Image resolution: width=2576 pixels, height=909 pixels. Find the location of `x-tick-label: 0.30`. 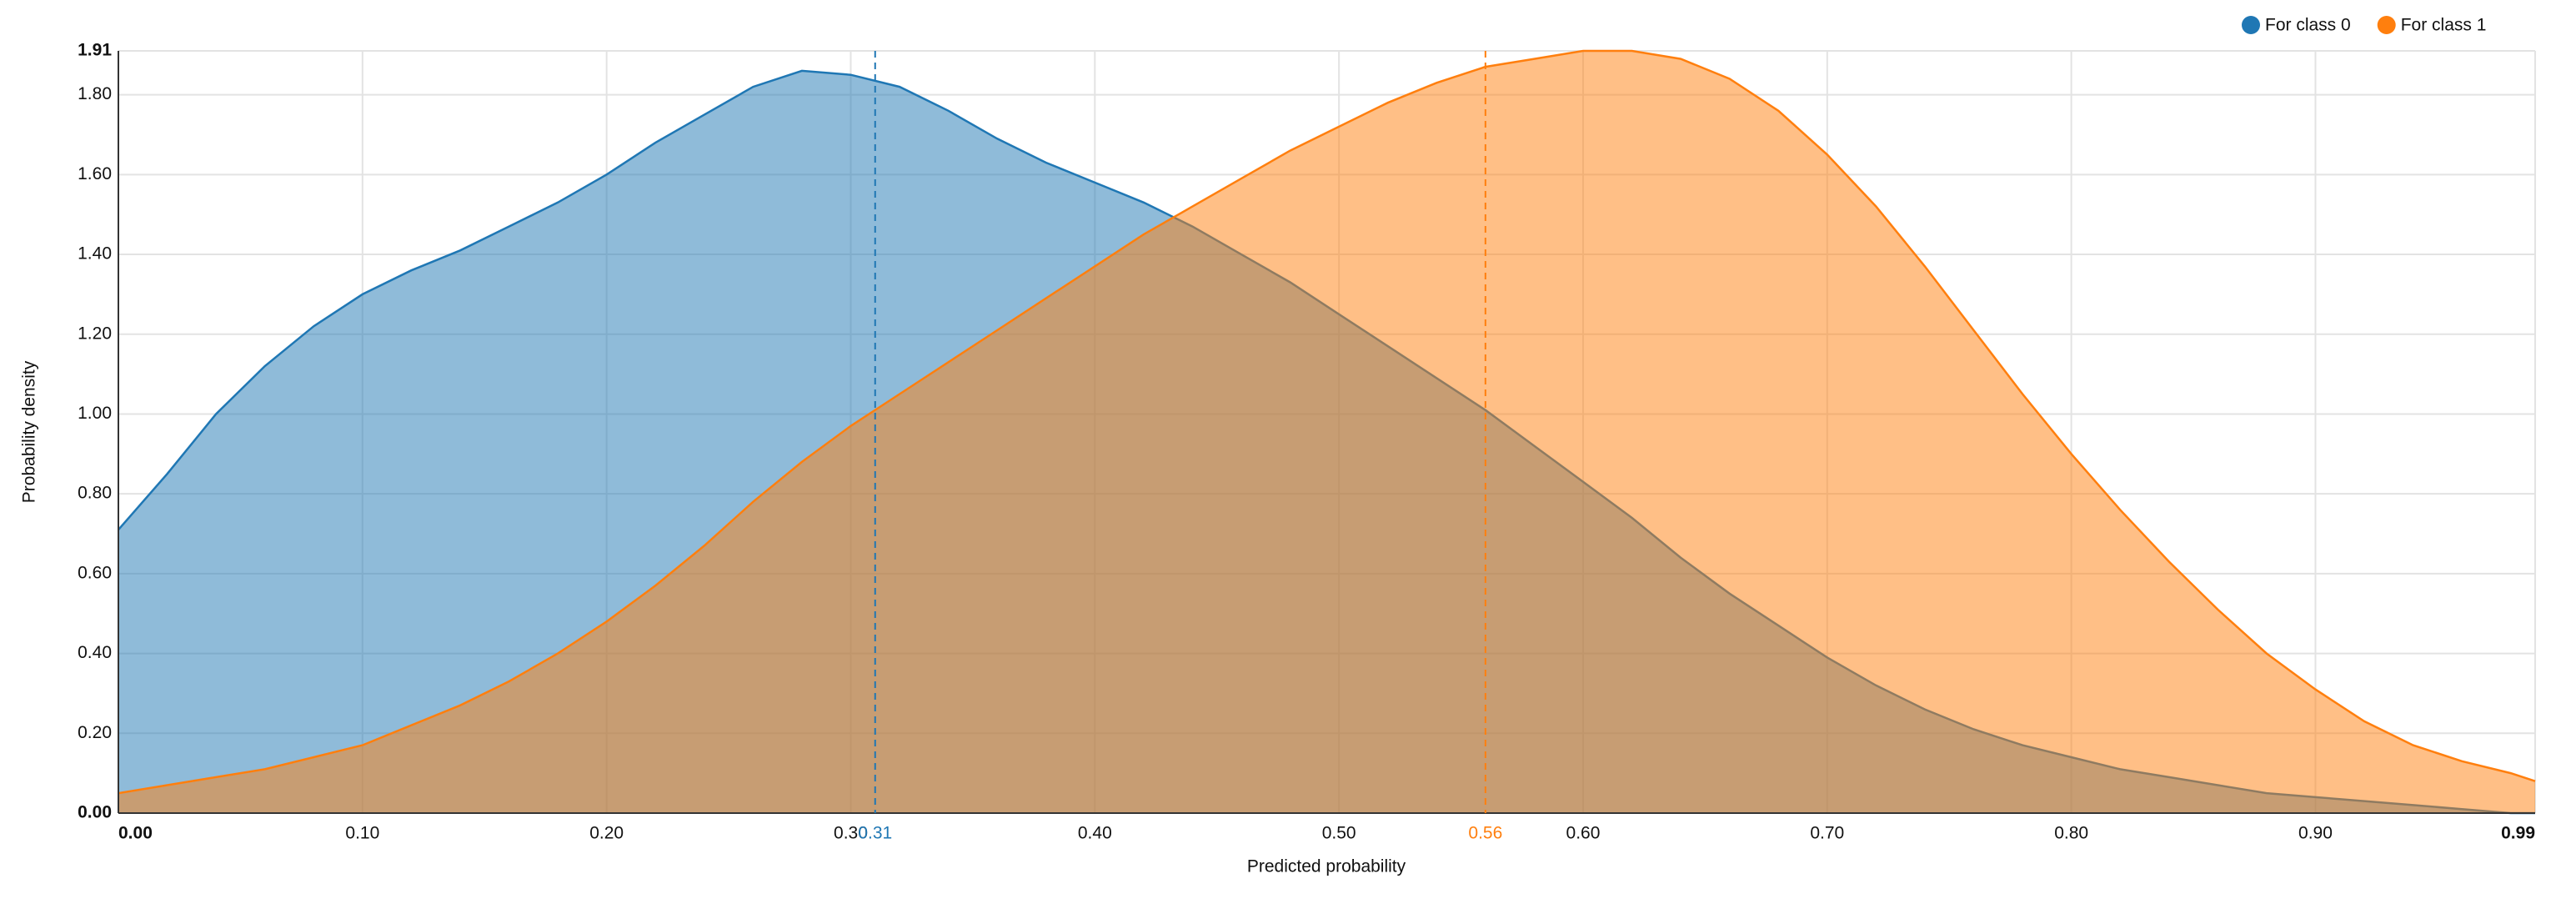

x-tick-label: 0.30 is located at coordinates (851, 833).